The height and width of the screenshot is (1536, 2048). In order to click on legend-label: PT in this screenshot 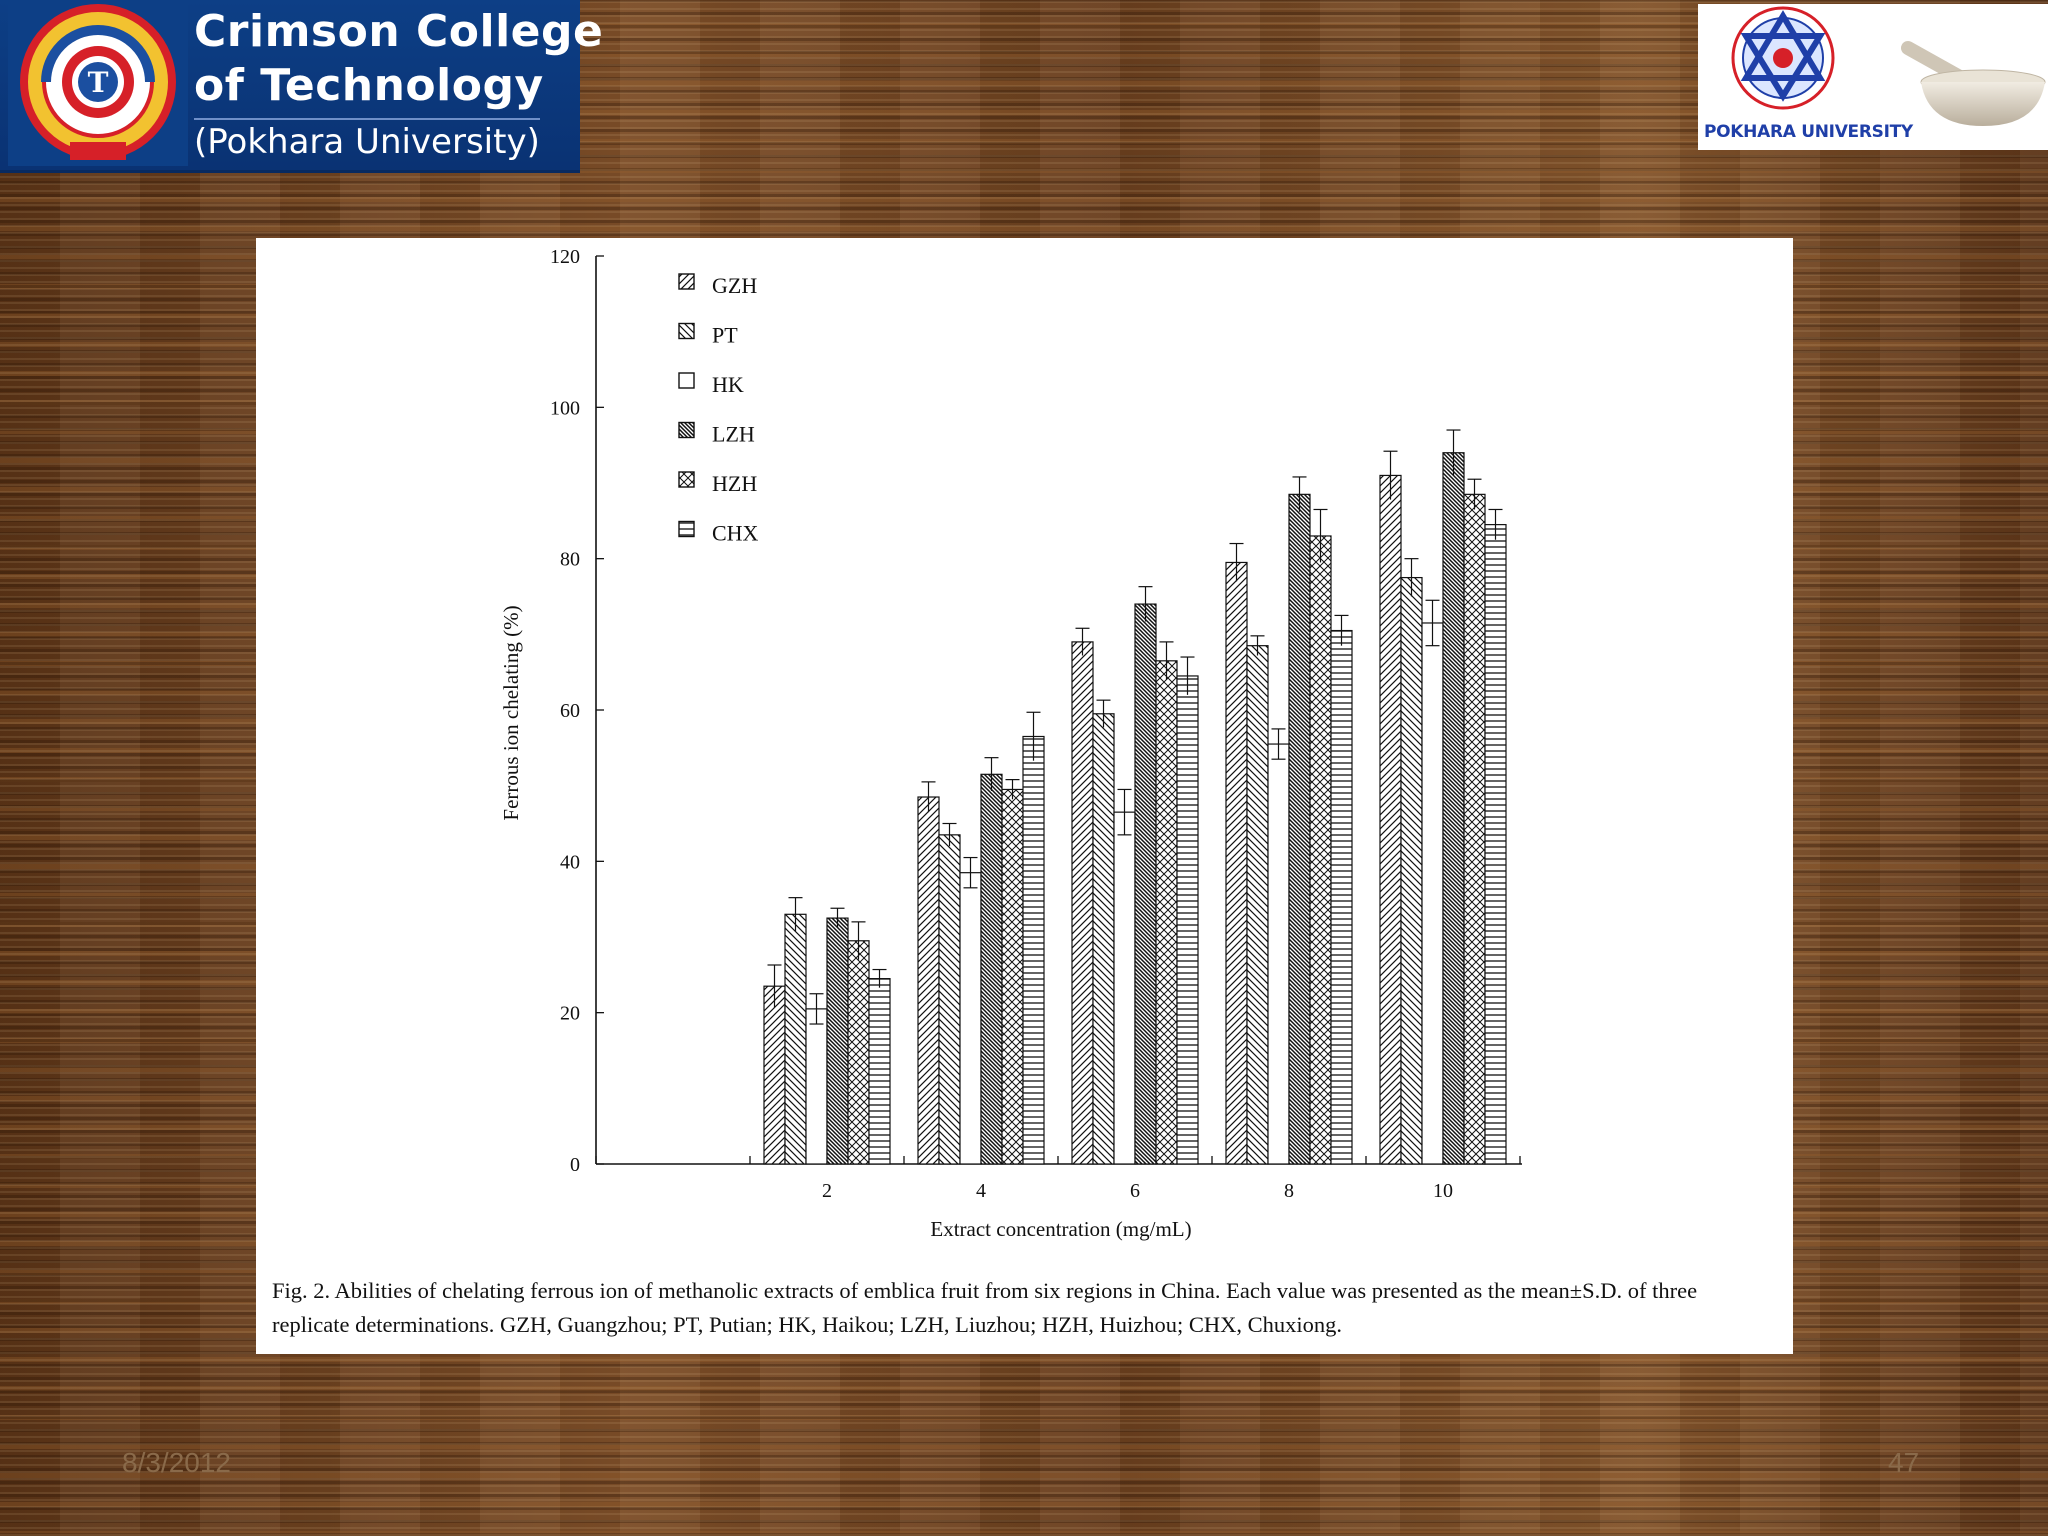, I will do `click(725, 335)`.